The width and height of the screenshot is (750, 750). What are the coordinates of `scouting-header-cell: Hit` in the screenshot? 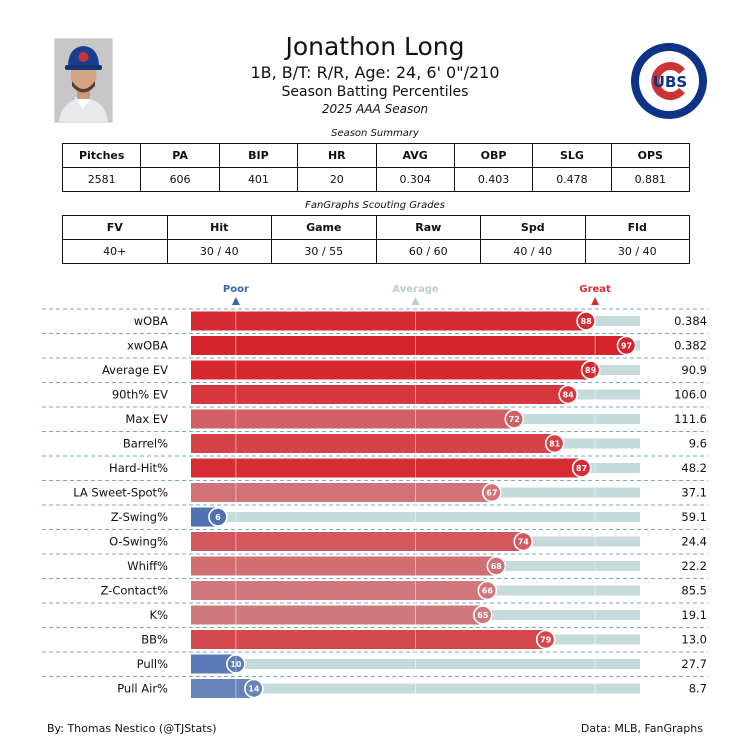 It's located at (219, 227).